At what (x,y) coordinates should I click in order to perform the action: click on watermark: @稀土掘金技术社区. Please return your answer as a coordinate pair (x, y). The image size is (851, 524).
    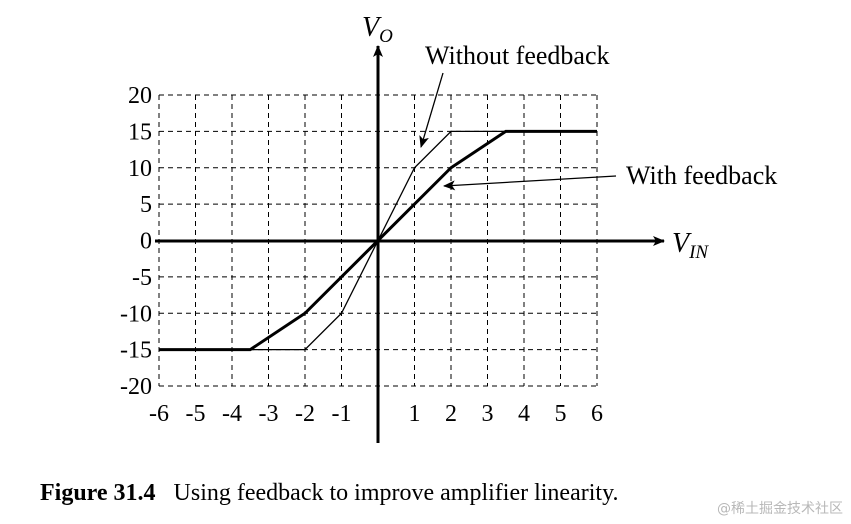
    Looking at the image, I should click on (780, 509).